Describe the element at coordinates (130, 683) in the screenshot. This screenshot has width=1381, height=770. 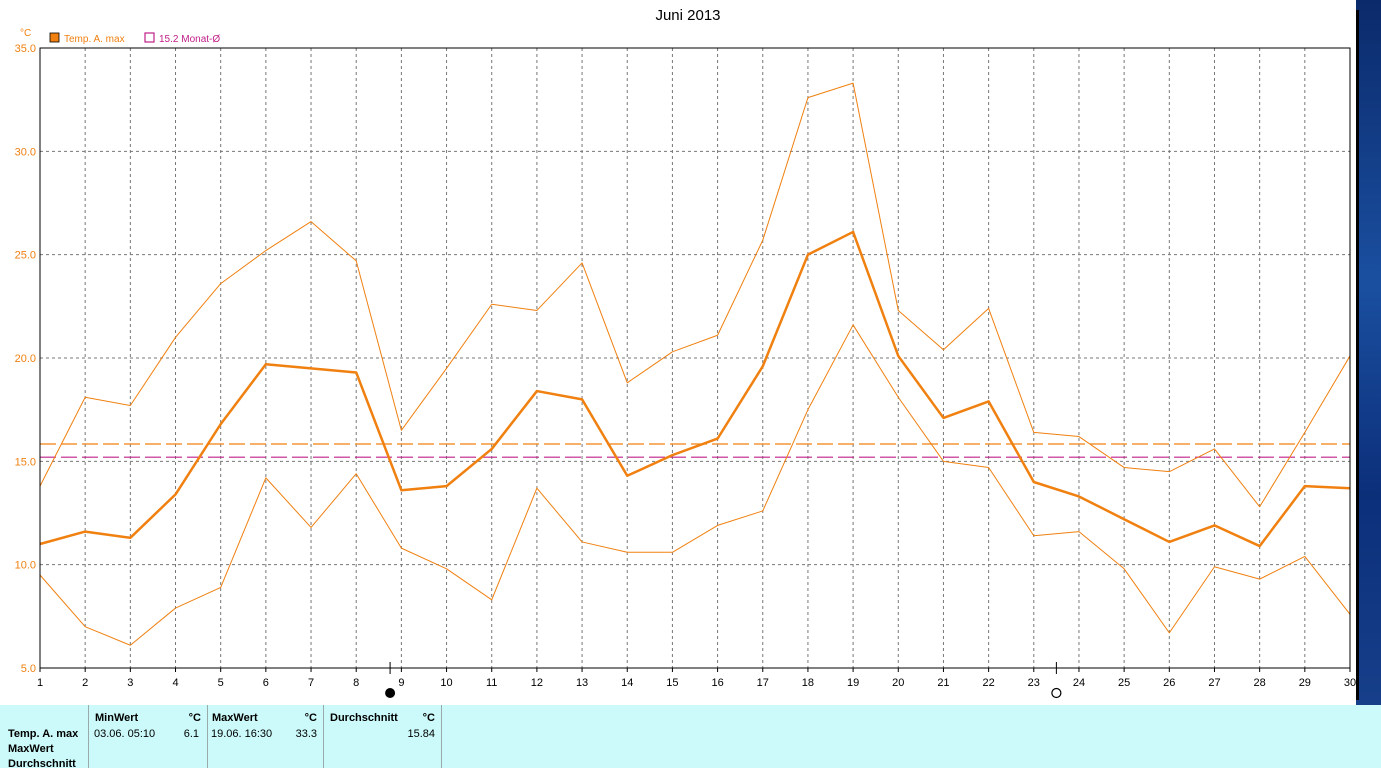
I see `x-tick-label: 3` at that location.